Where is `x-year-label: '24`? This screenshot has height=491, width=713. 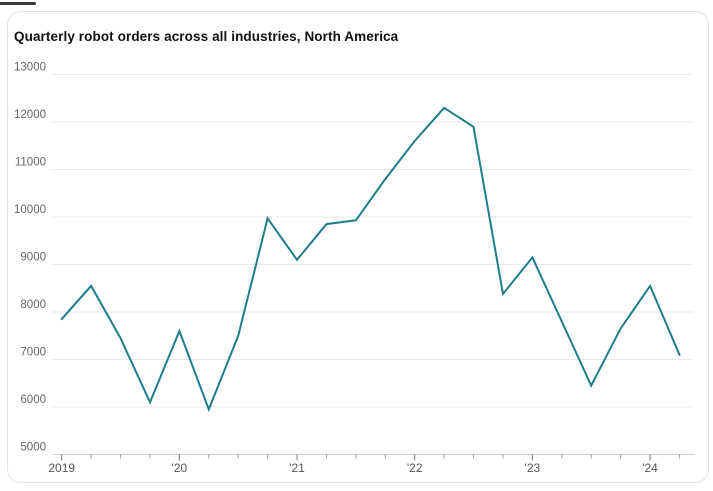 x-year-label: '24 is located at coordinates (650, 468).